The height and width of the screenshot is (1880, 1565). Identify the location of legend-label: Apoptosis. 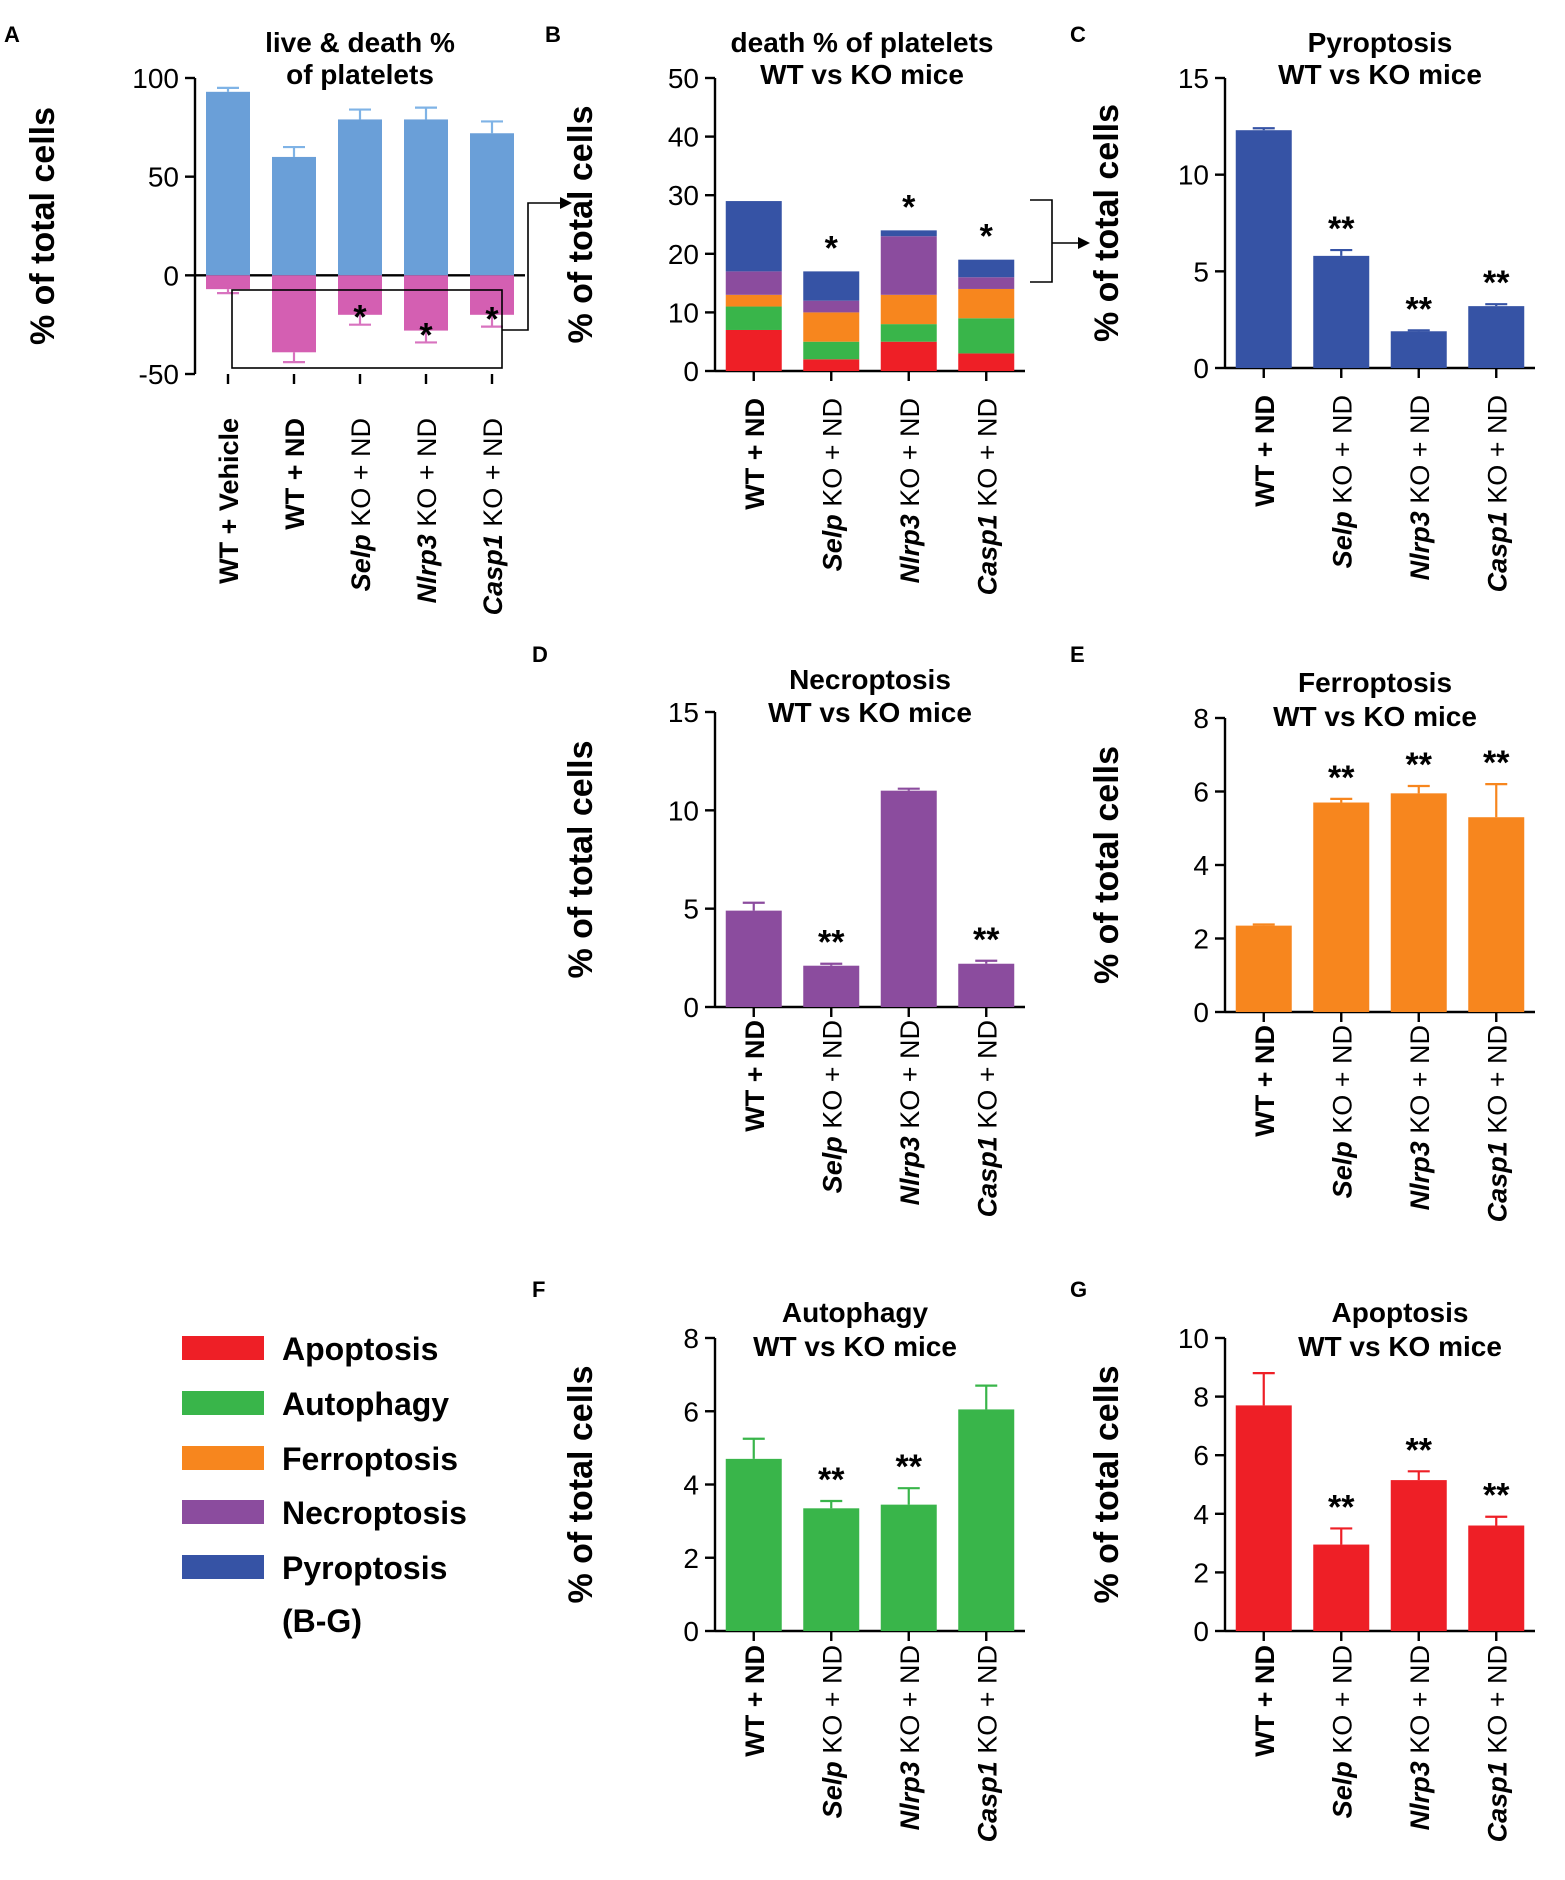
(360, 1349).